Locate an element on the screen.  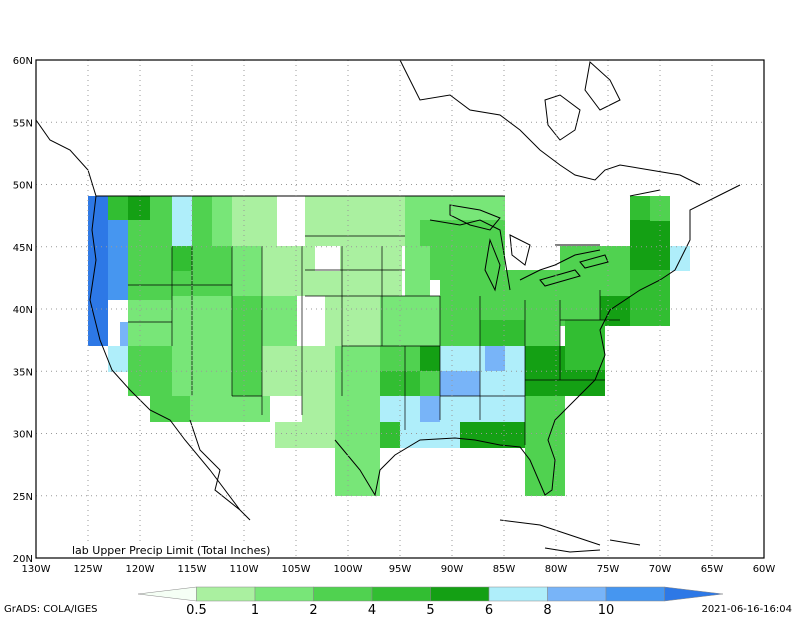
colorbar-label: 10 is located at coordinates (606, 610).